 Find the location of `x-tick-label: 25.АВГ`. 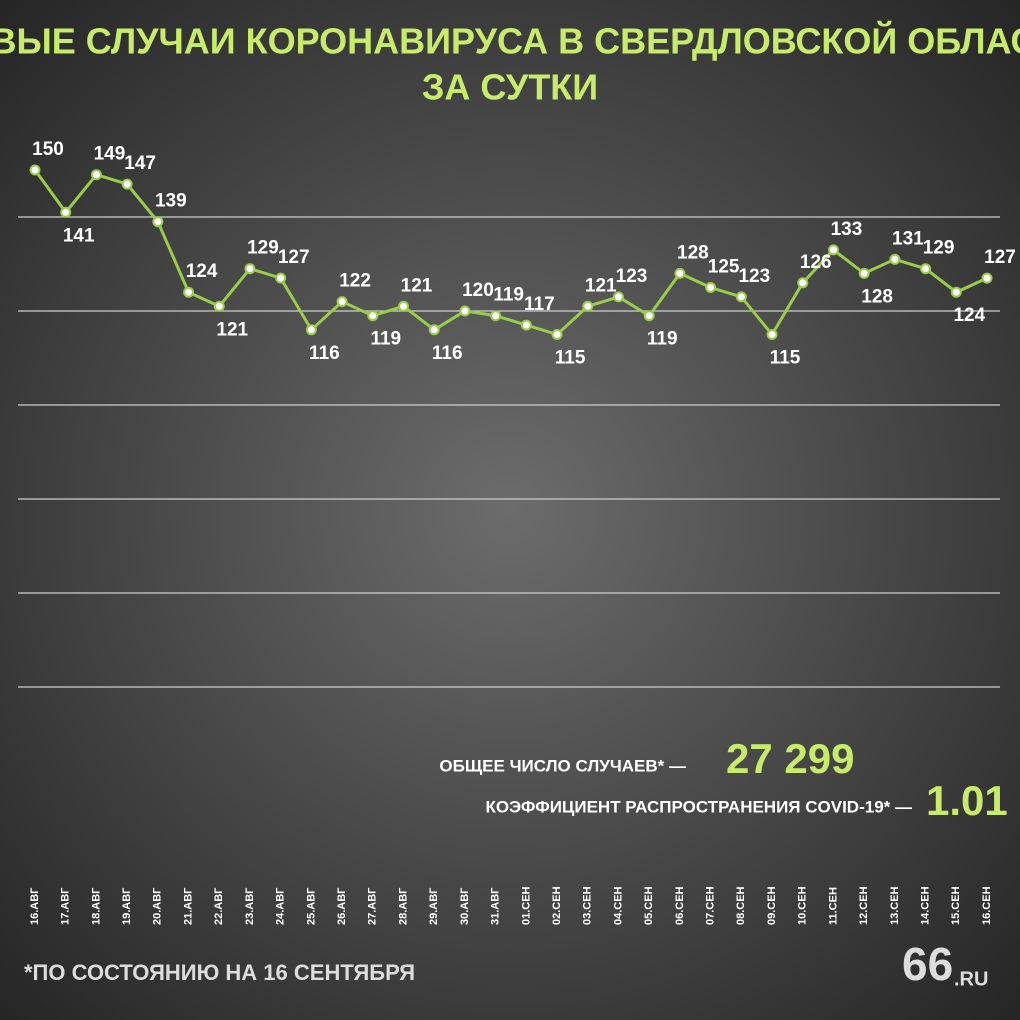

x-tick-label: 25.АВГ is located at coordinates (311, 906).